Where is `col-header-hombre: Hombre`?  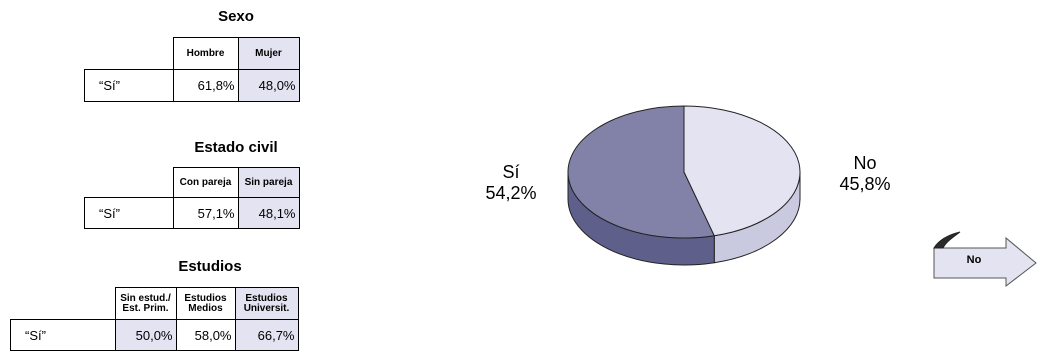
col-header-hombre: Hombre is located at coordinates (205, 53).